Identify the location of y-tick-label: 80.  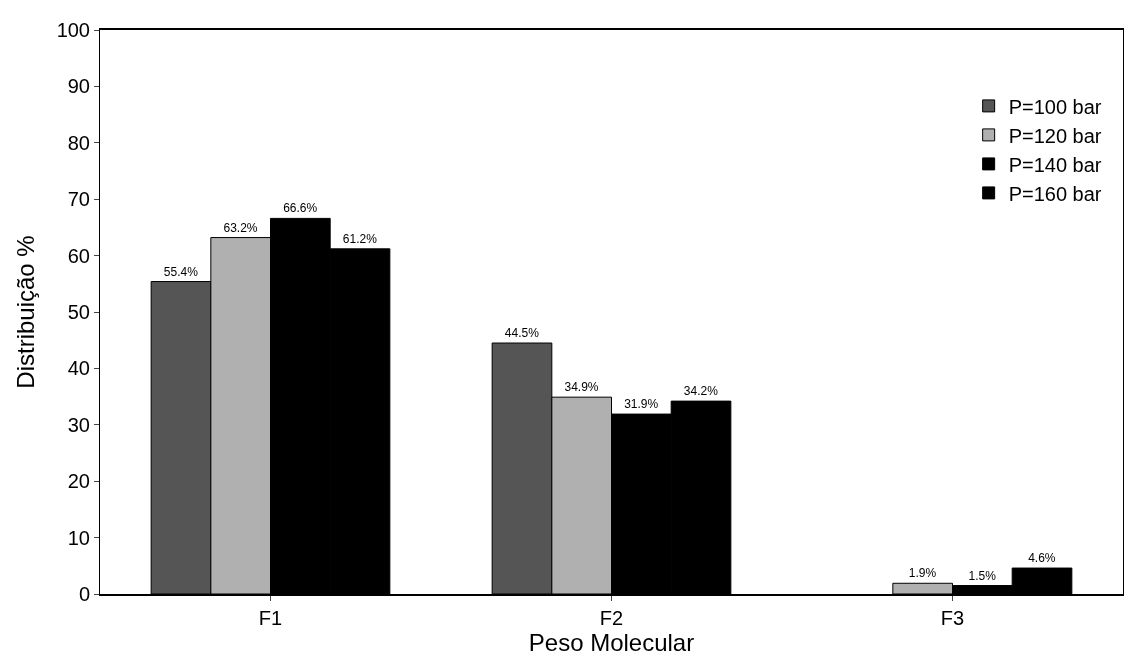
(78, 142).